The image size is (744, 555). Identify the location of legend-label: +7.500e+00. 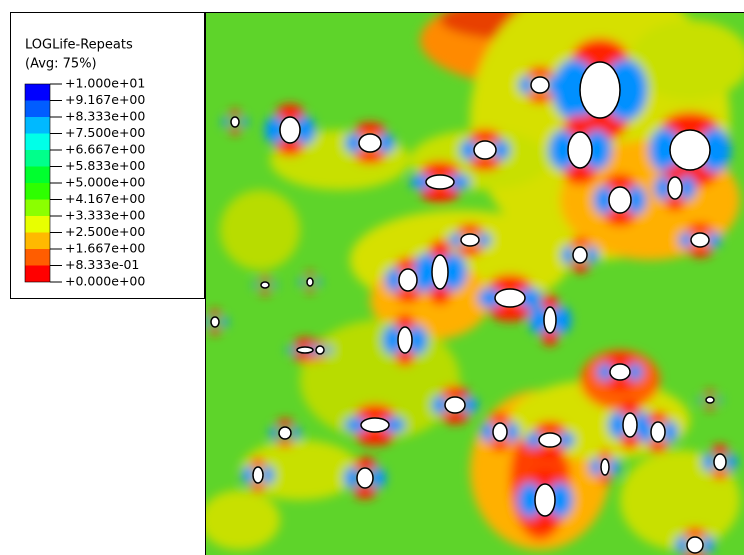
(105, 132).